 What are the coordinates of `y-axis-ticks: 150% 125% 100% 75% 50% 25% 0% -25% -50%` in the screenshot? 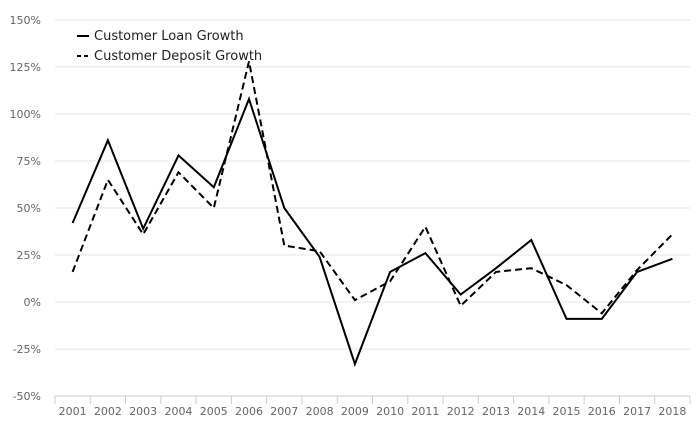 It's located at (25, 208).